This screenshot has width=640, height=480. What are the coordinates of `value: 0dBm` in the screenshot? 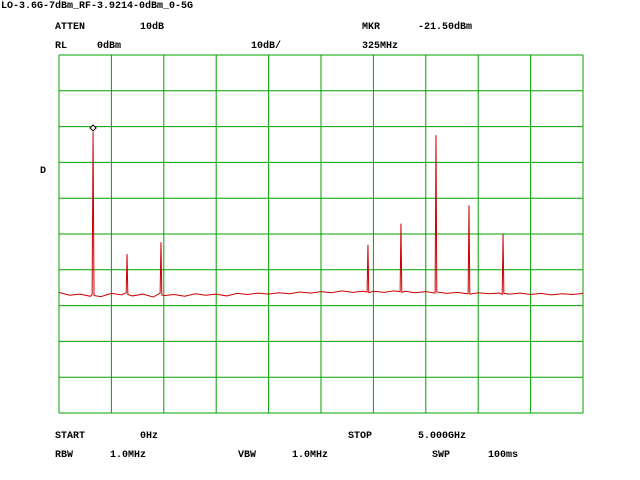 It's located at (109, 46).